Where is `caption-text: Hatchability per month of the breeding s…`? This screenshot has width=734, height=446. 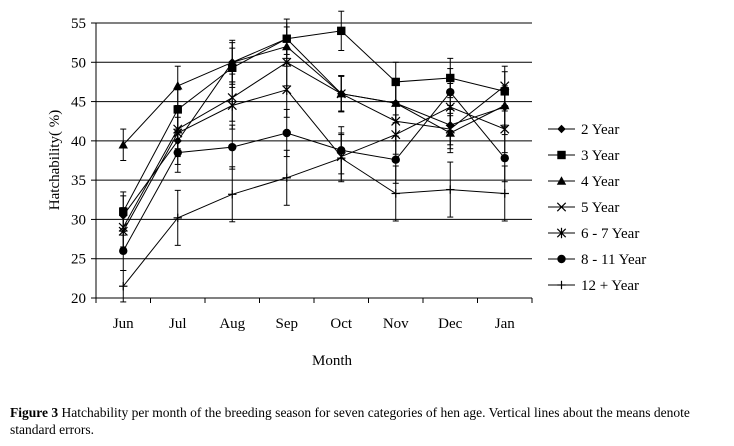 caption-text: Hatchability per month of the breeding s… is located at coordinates (350, 421).